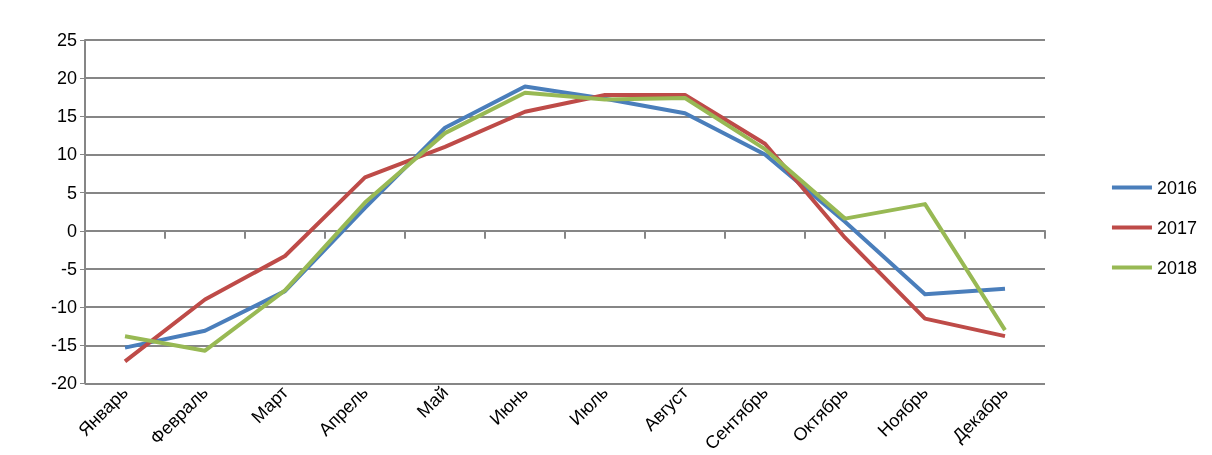  I want to click on legend-label: 2017, so click(1176, 227).